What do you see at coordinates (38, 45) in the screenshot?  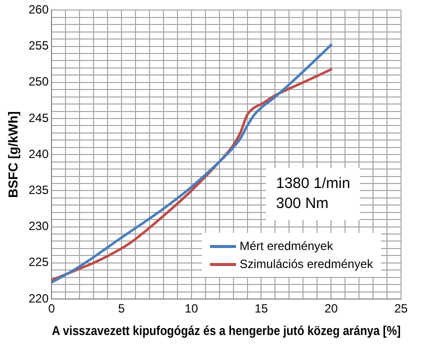 I see `y-tick-label: 255` at bounding box center [38, 45].